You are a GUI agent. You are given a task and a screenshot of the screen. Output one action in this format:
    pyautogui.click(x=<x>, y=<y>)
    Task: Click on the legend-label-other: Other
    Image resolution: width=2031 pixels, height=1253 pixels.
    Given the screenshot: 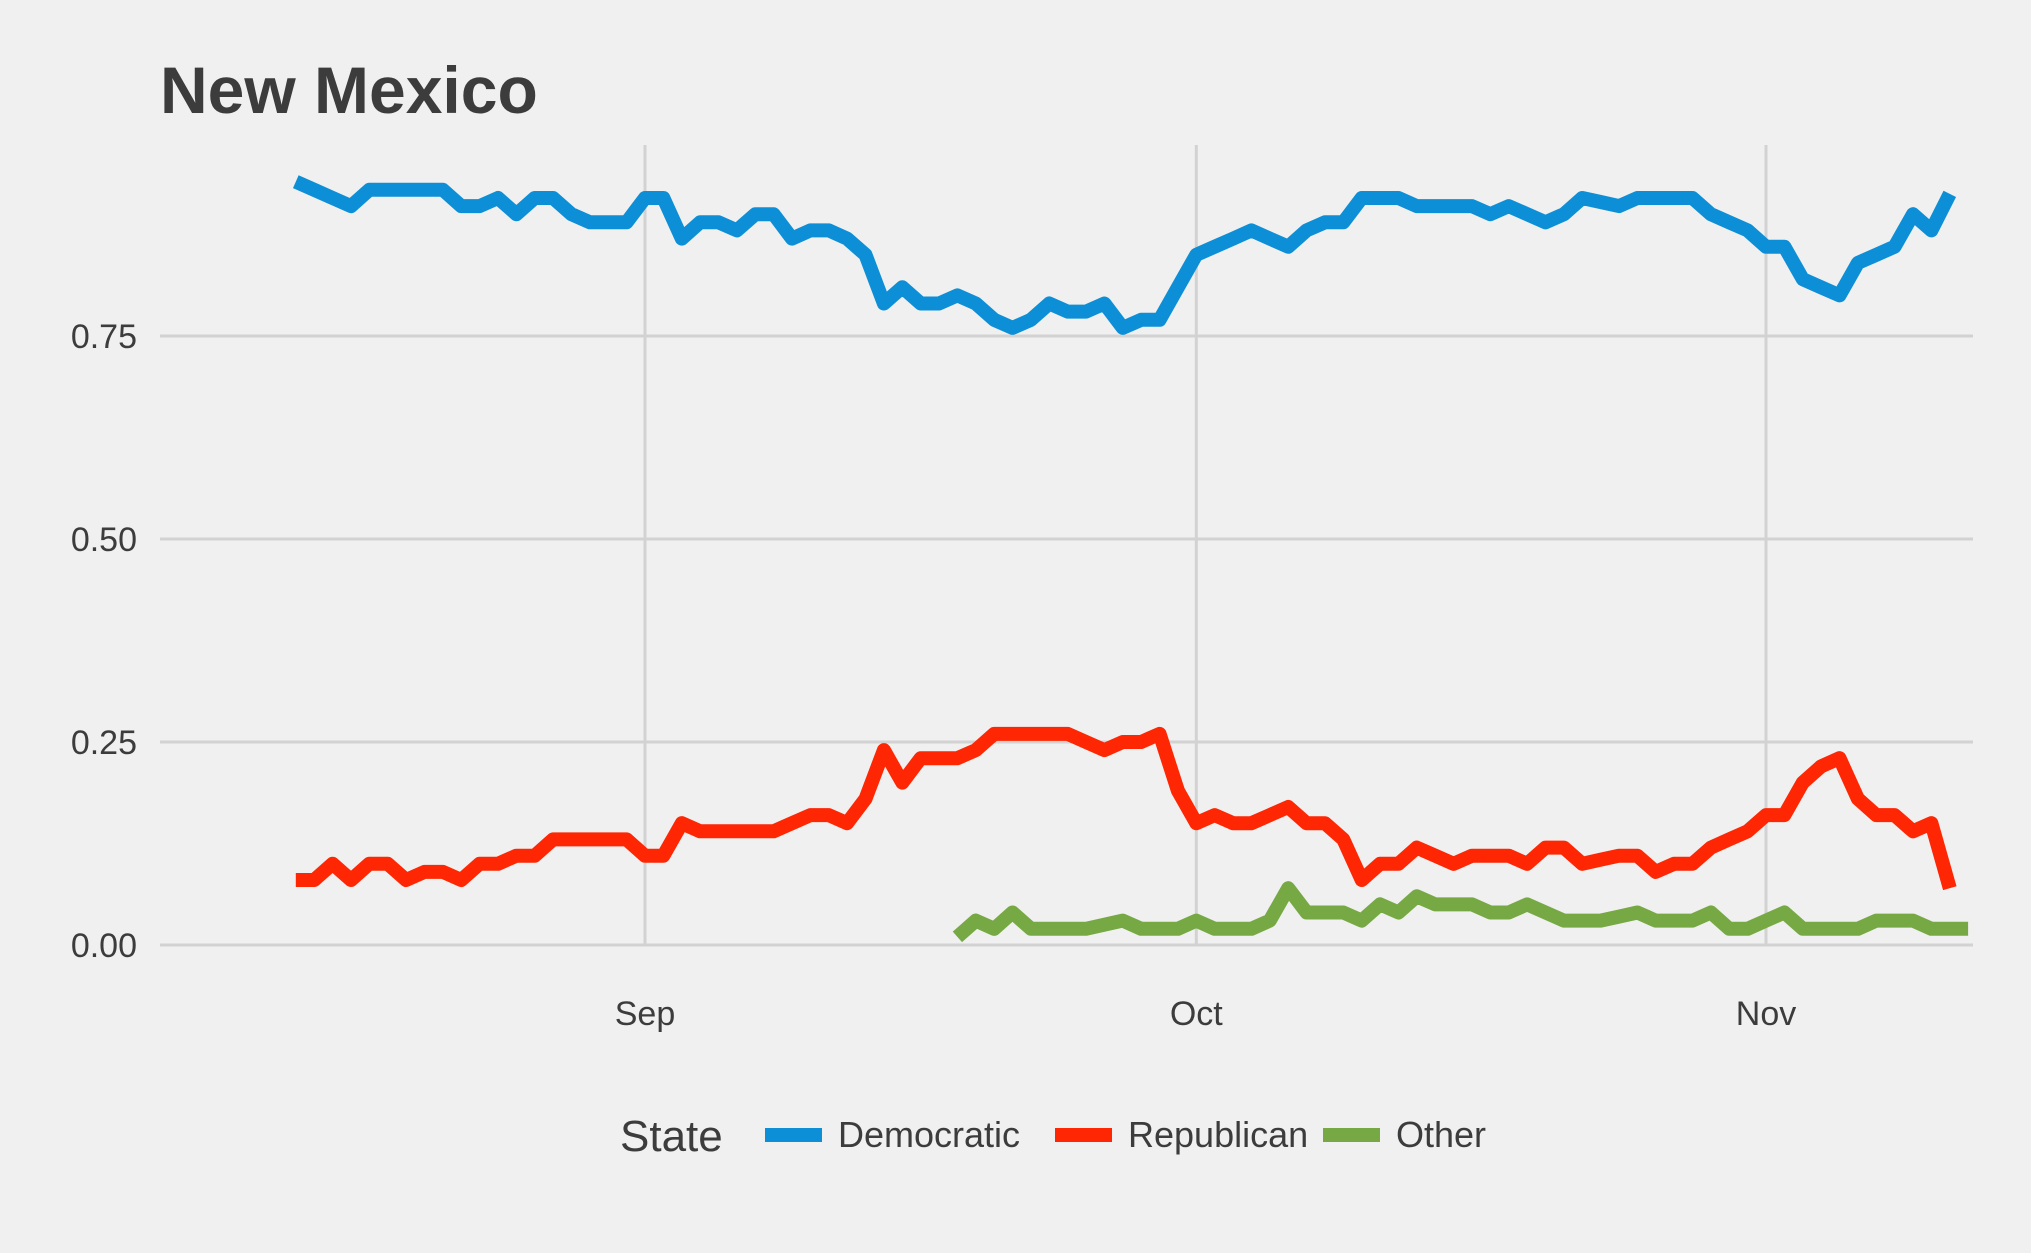 What is the action you would take?
    pyautogui.click(x=1441, y=1134)
    